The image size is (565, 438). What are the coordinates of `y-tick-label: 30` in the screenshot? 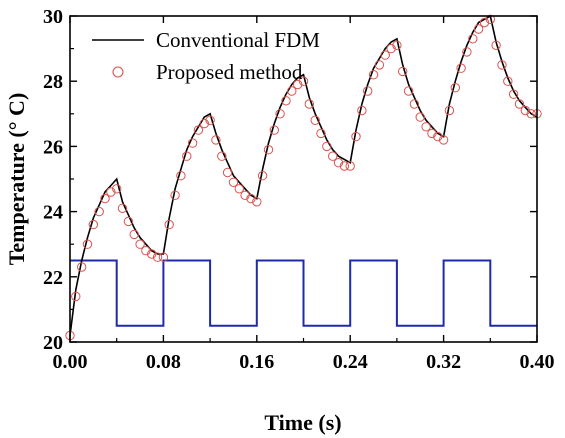 It's located at (53, 17).